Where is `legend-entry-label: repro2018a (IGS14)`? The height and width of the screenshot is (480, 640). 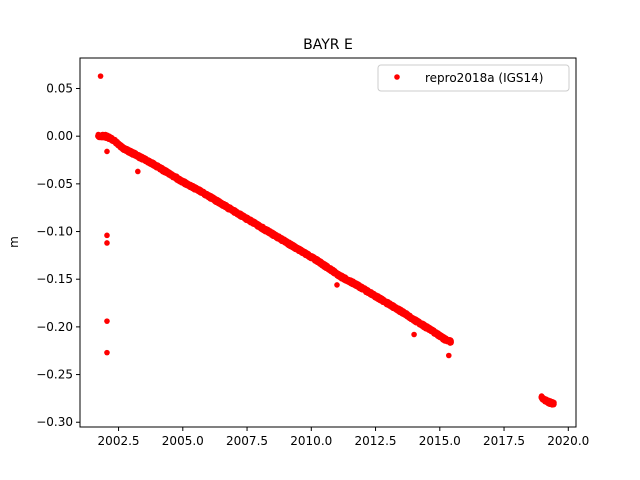 legend-entry-label: repro2018a (IGS14) is located at coordinates (484, 78).